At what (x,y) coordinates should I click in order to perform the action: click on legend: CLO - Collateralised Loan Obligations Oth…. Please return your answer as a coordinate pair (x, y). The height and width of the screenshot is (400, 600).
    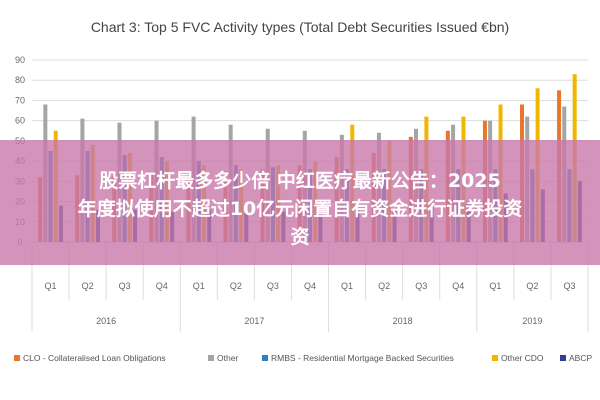
    Looking at the image, I should click on (303, 358).